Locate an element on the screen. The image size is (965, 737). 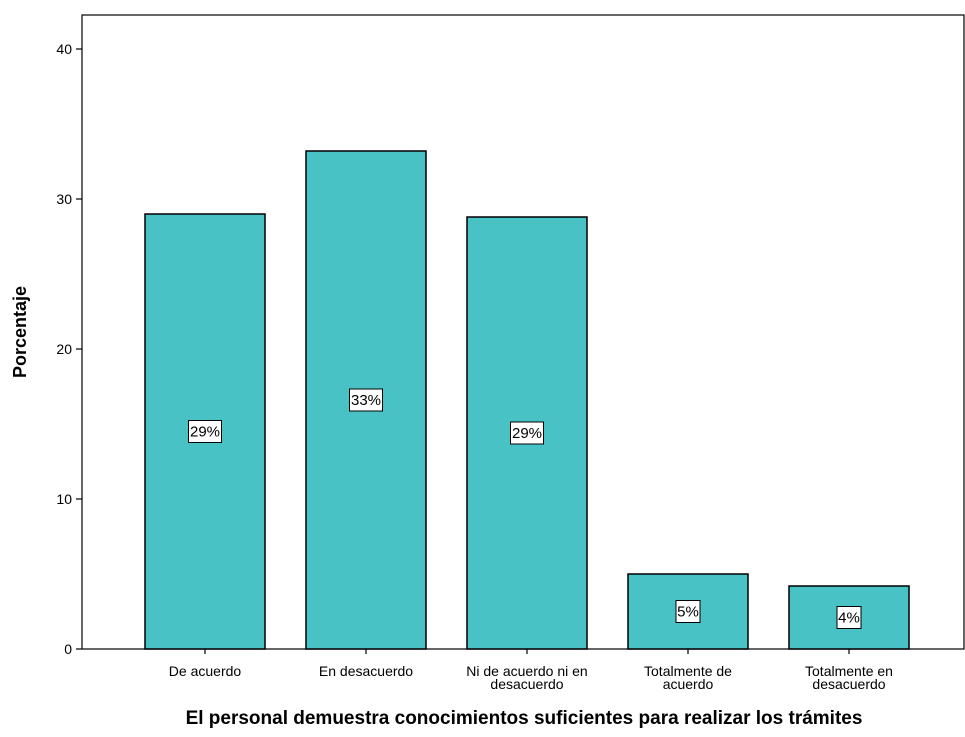
data-label: 4% is located at coordinates (849, 618).